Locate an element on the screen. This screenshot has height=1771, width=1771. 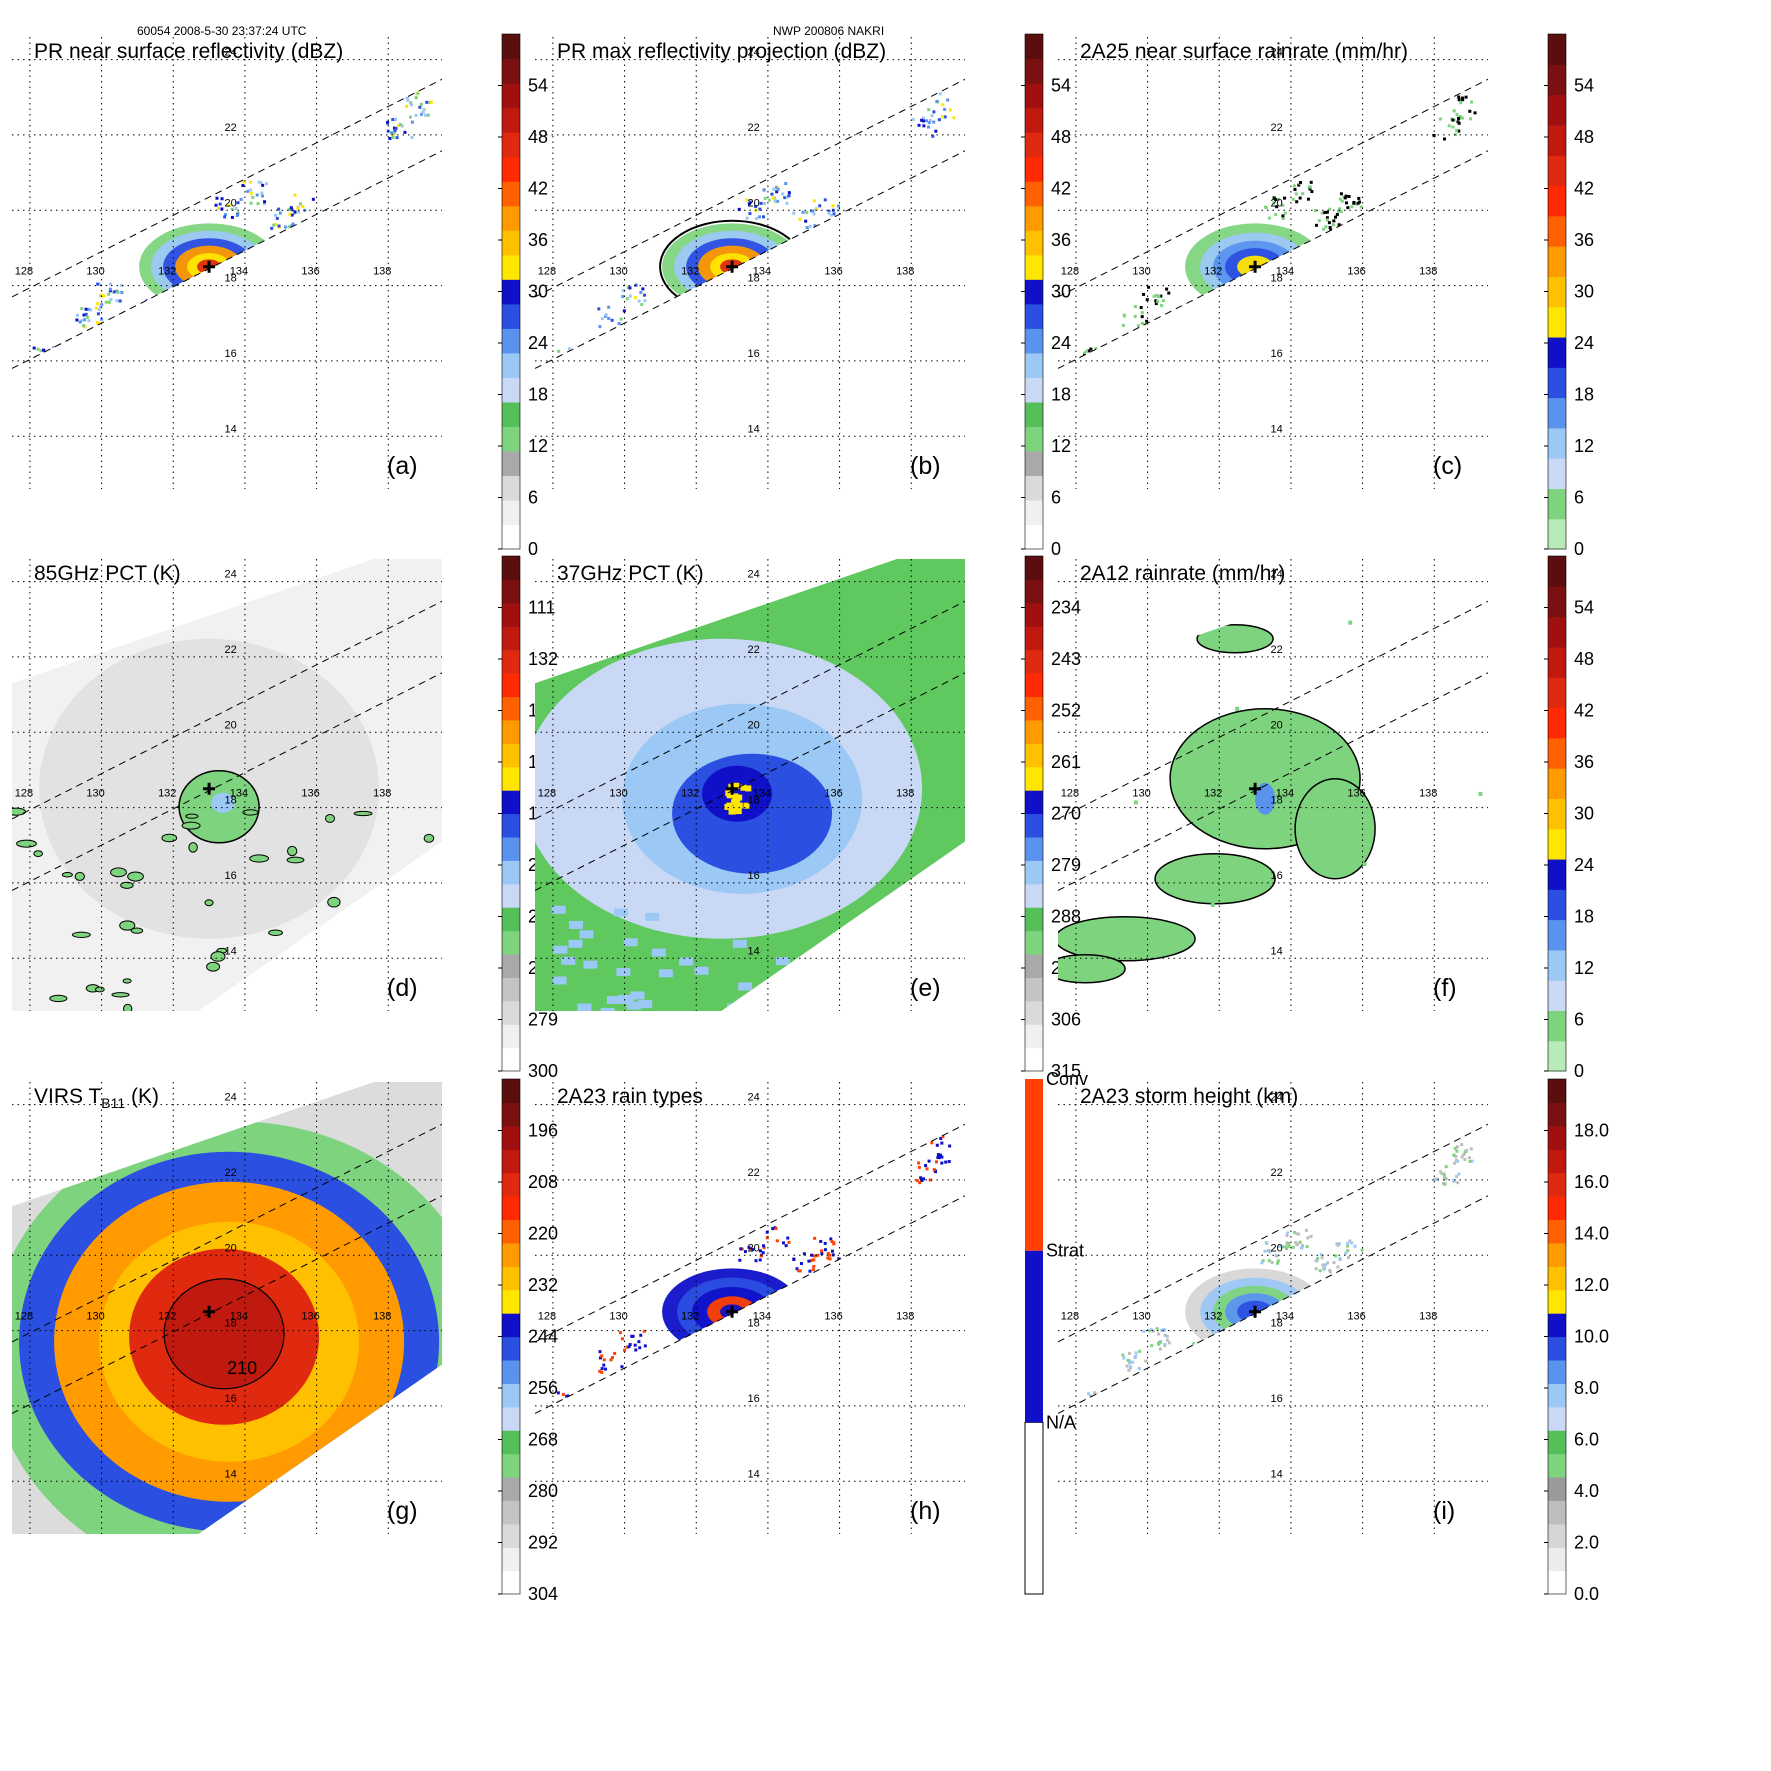
colorbar-tick-label: 220 is located at coordinates (543, 1234).